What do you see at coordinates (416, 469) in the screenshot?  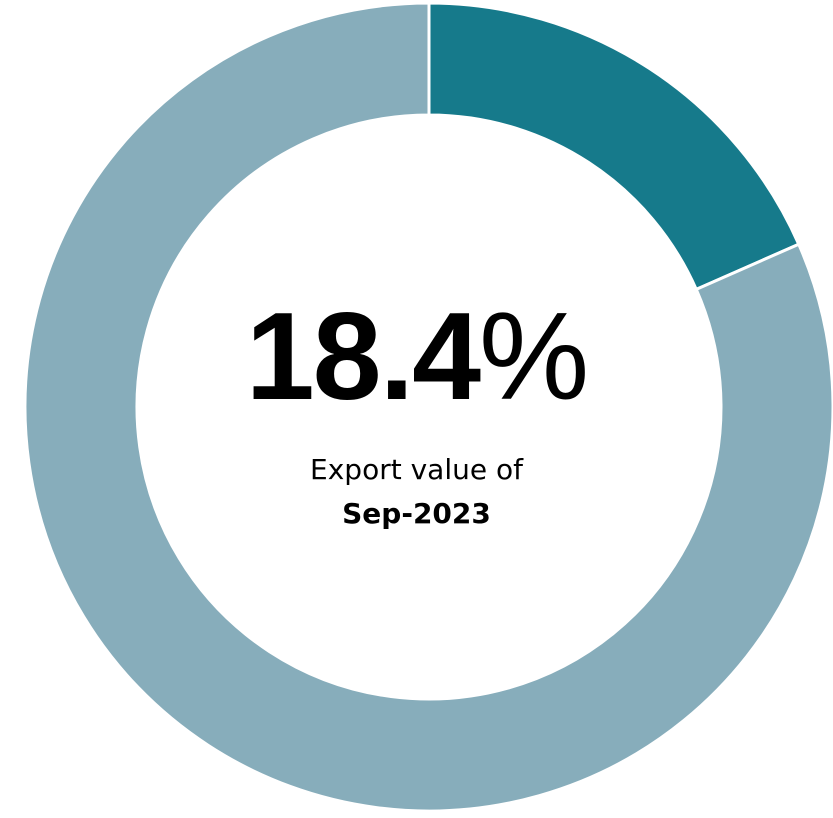 I see `caption-line-1: Export value of` at bounding box center [416, 469].